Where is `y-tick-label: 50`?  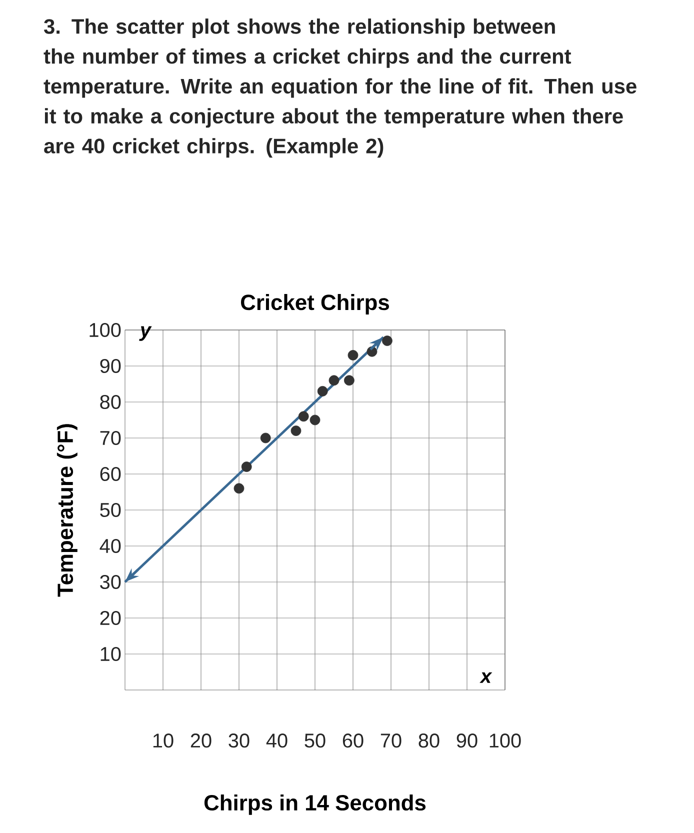
y-tick-label: 50 is located at coordinates (110, 510).